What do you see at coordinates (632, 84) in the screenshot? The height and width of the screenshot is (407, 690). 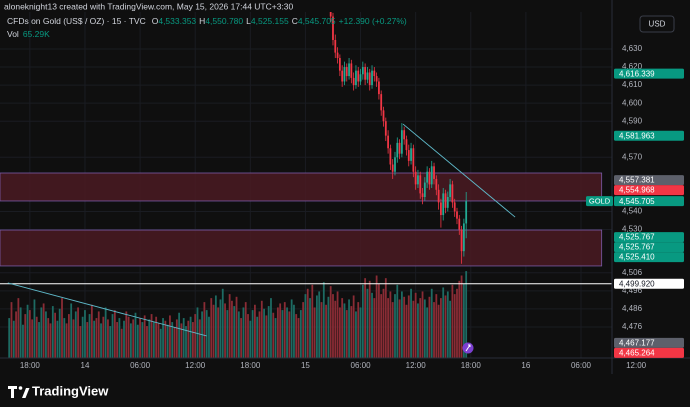 I see `y-tick-label: 4,610` at bounding box center [632, 84].